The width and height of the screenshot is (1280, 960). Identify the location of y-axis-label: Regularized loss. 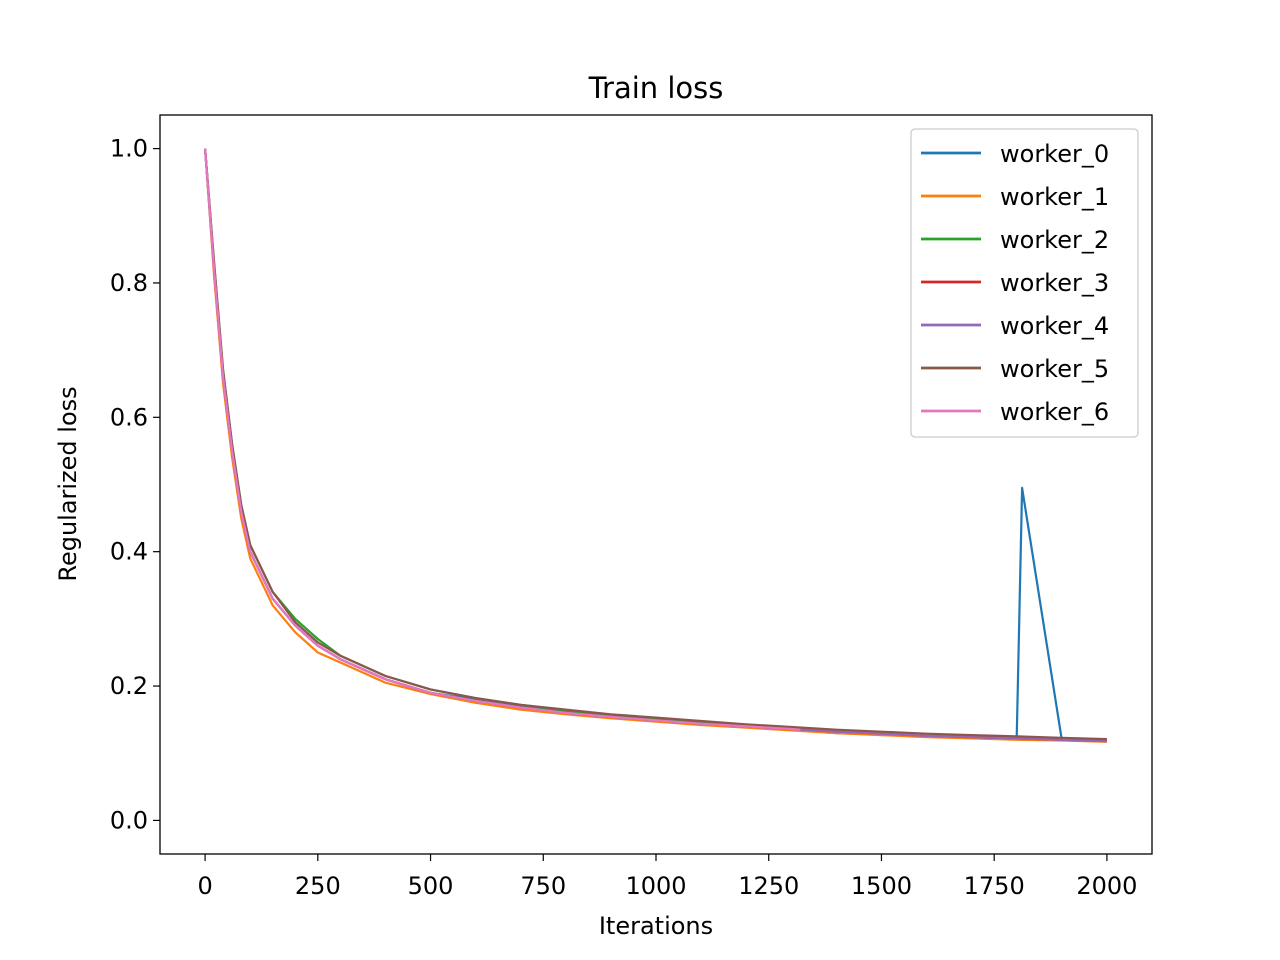
(68, 483).